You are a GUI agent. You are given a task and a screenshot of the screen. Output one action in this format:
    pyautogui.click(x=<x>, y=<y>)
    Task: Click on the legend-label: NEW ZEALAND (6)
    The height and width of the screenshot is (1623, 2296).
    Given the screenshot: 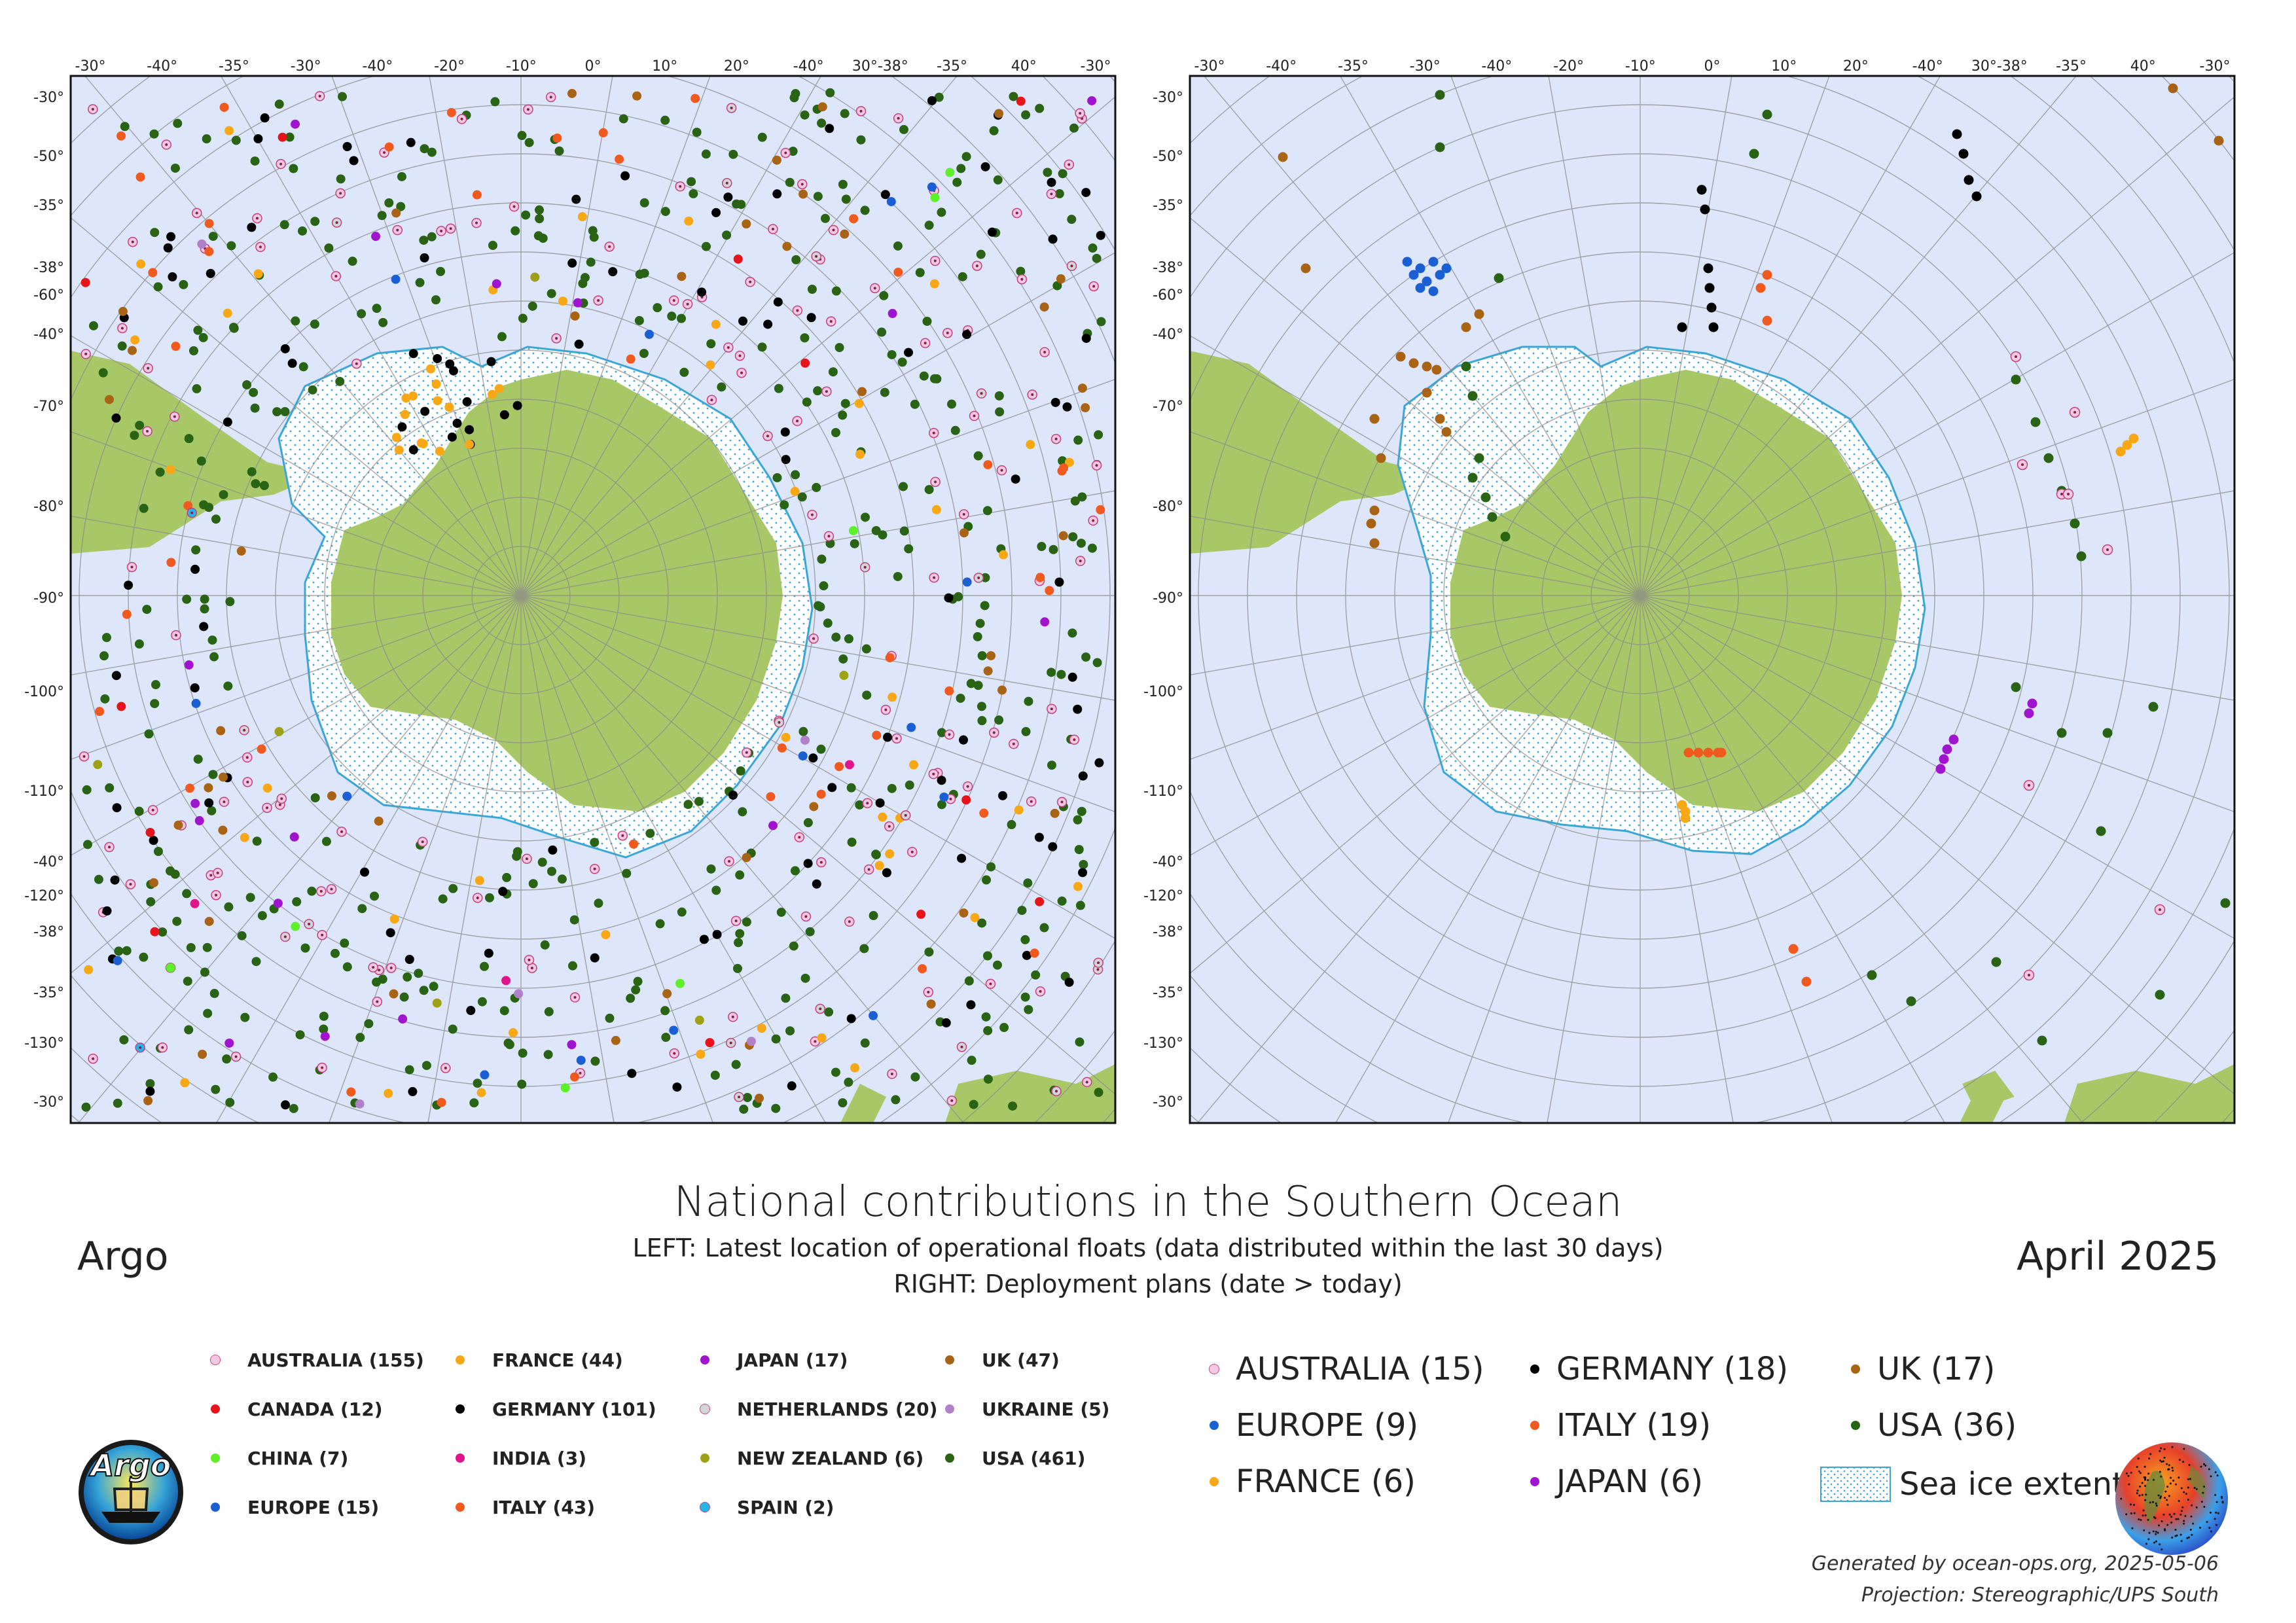 What is the action you would take?
    pyautogui.click(x=830, y=1458)
    